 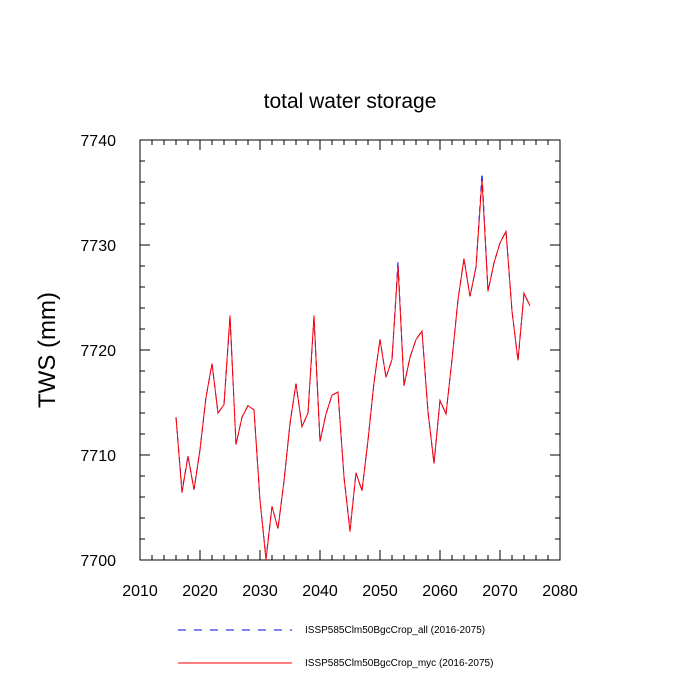 What do you see at coordinates (140, 591) in the screenshot?
I see `x-tick-label: 2010` at bounding box center [140, 591].